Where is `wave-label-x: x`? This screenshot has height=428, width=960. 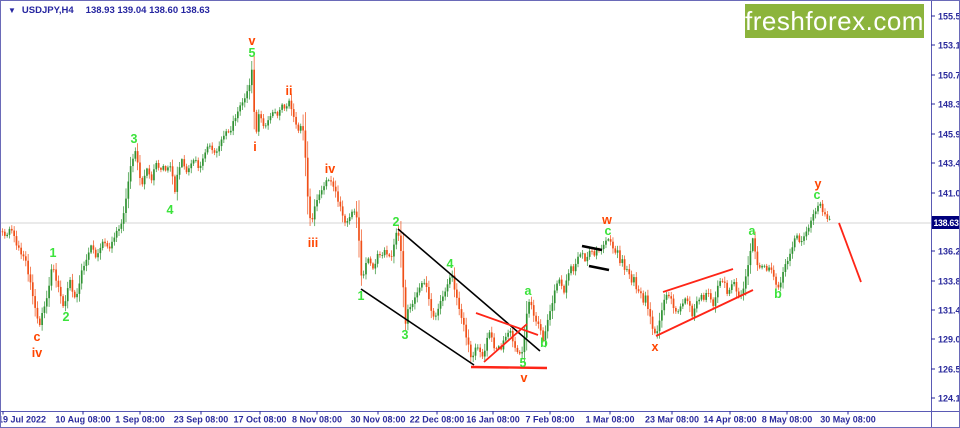
wave-label-x: x is located at coordinates (655, 347).